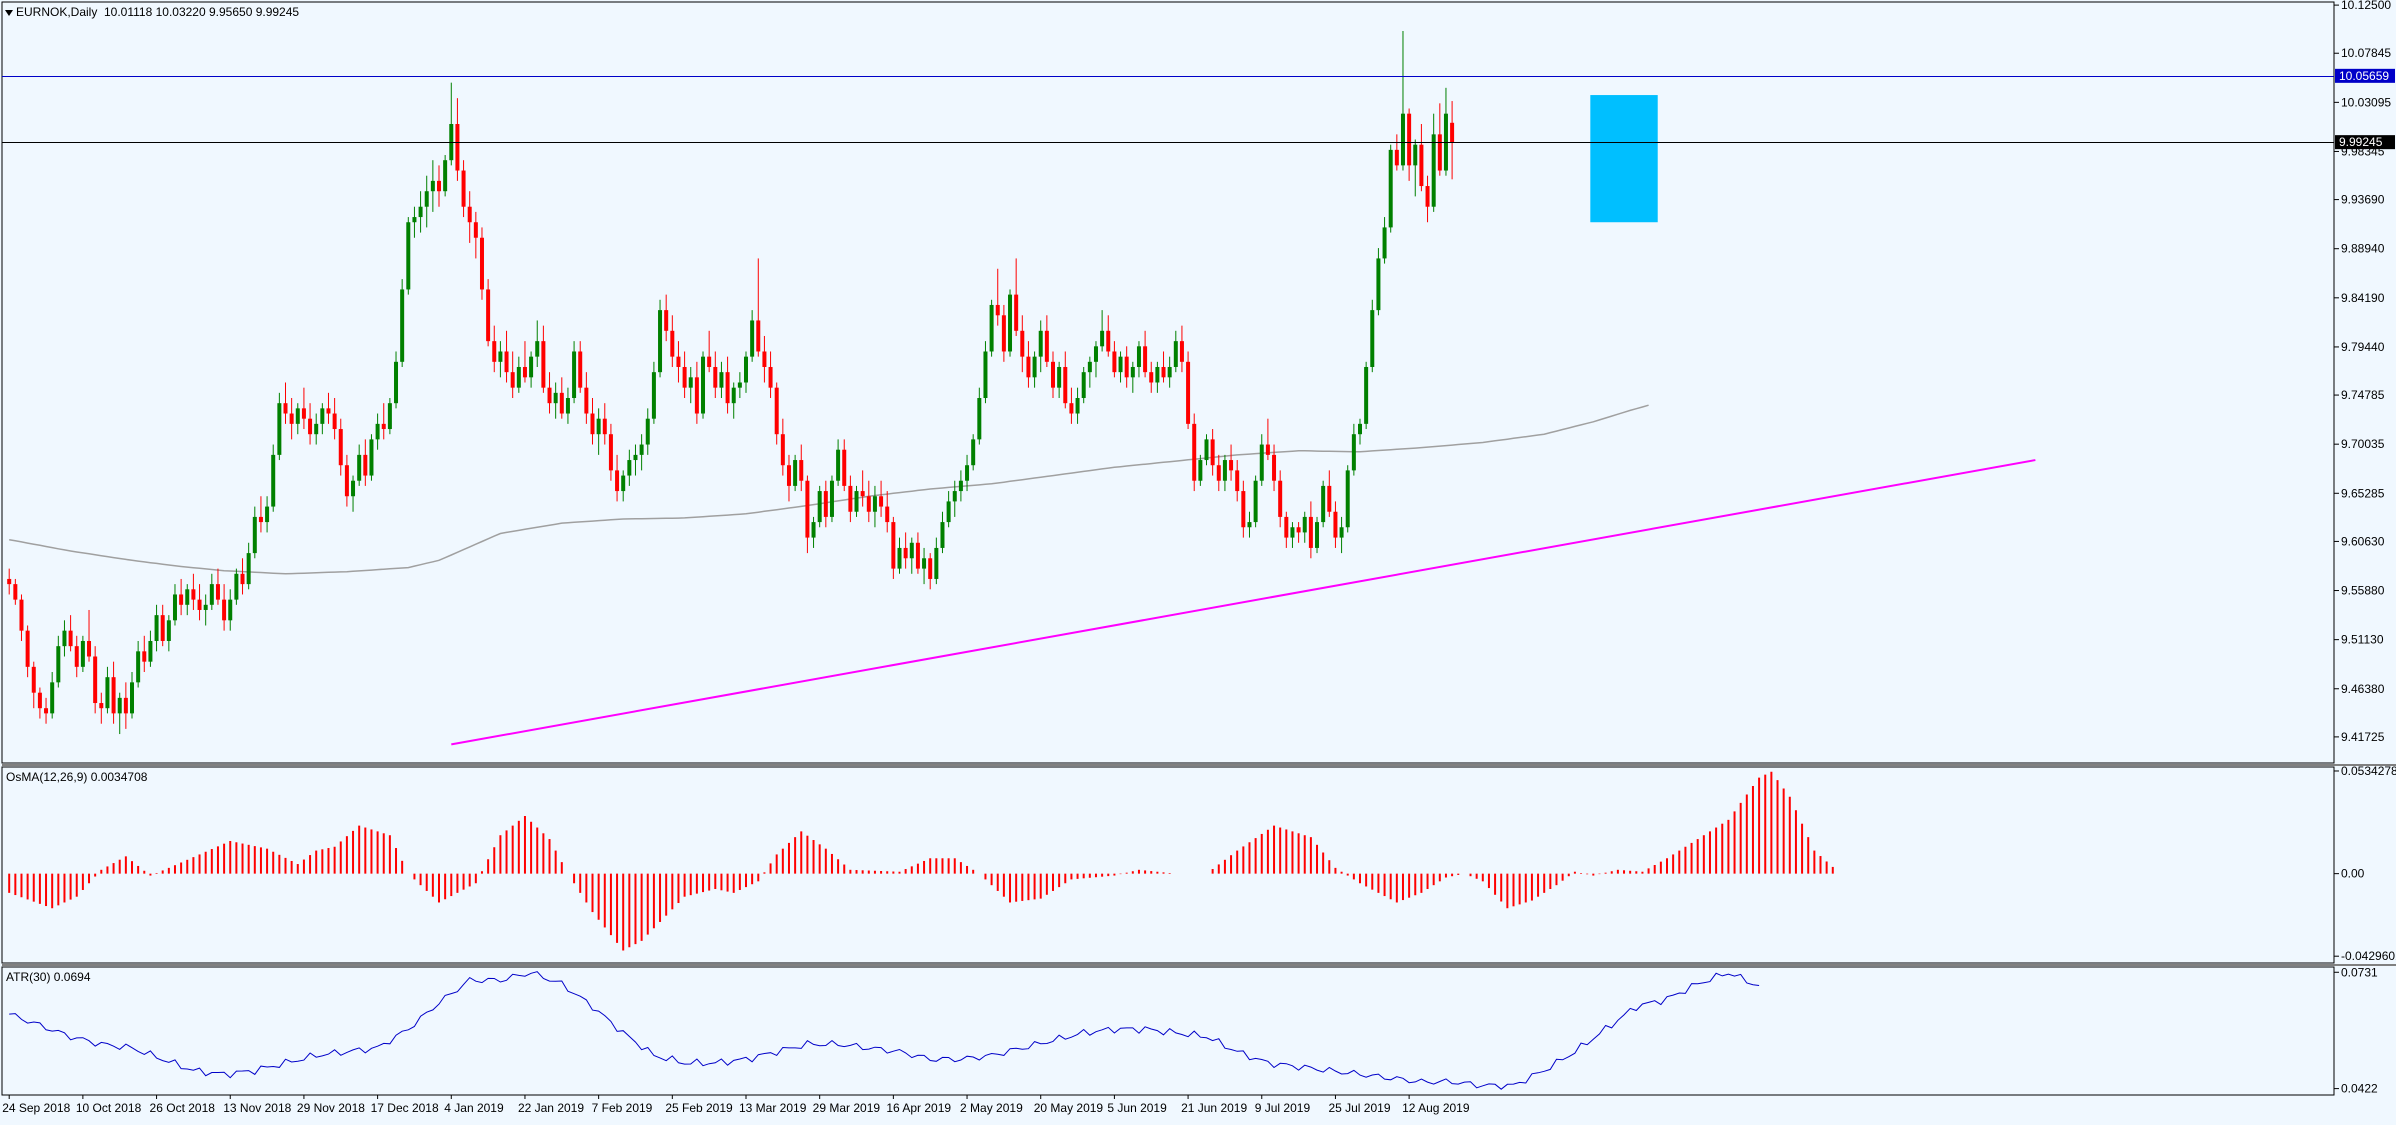  What do you see at coordinates (2361, 142) in the screenshot?
I see `price-tag-label: 9.99245` at bounding box center [2361, 142].